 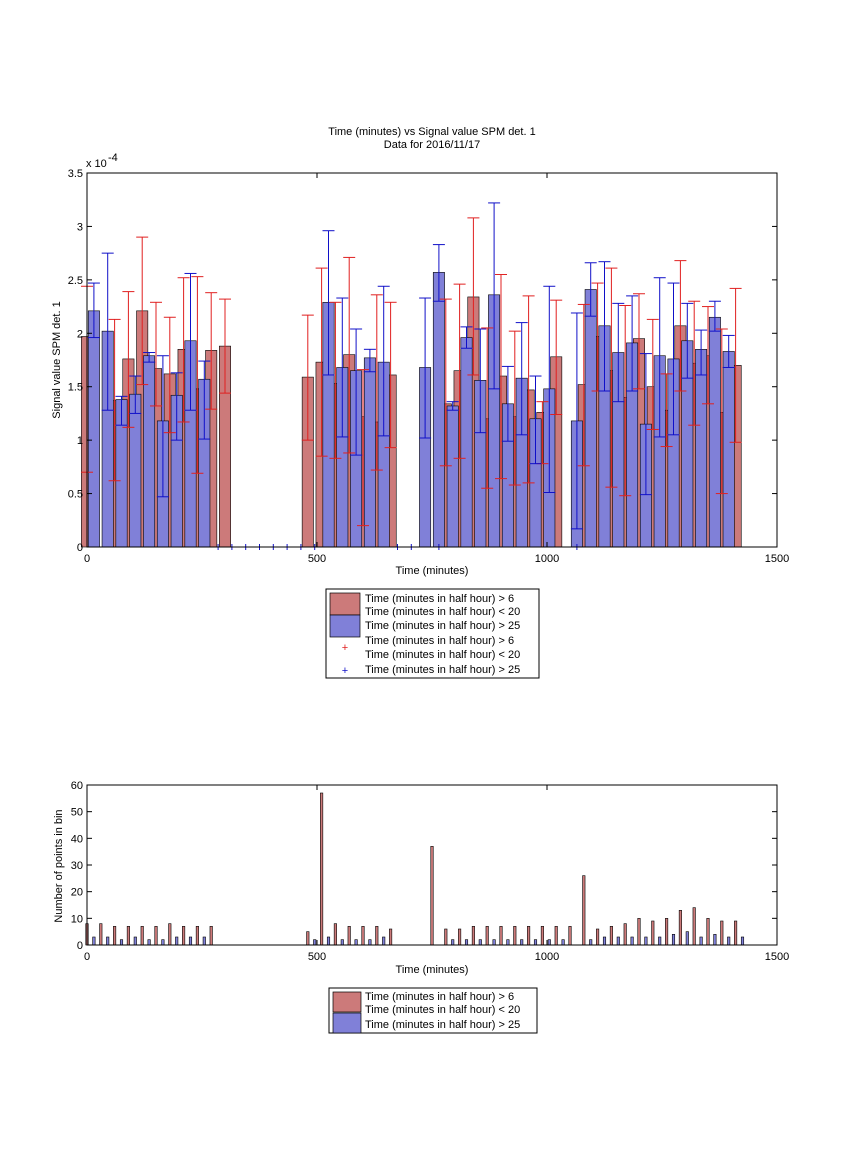 I want to click on top-y-exponent: x 10 -4, so click(x=102, y=161).